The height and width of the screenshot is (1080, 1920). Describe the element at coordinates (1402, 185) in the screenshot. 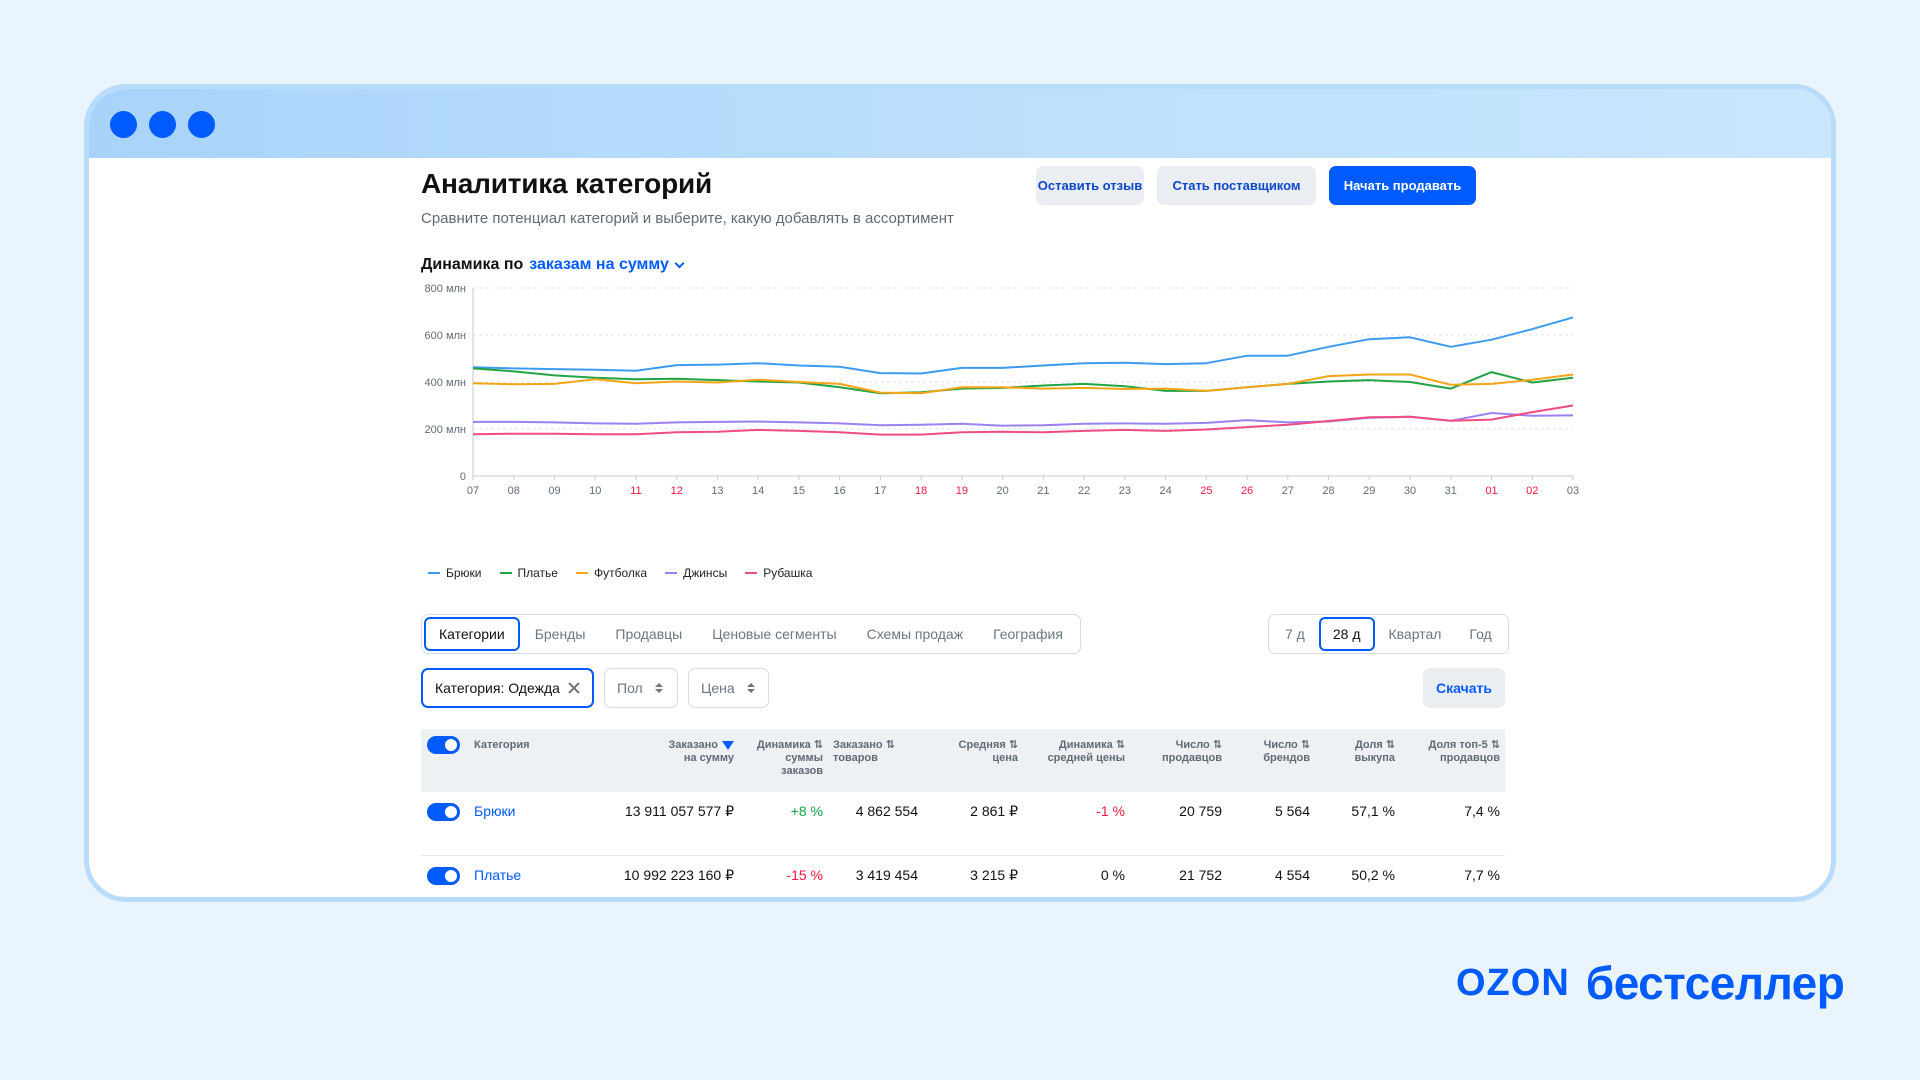

I see `start-selling-button: Начать продавать` at that location.